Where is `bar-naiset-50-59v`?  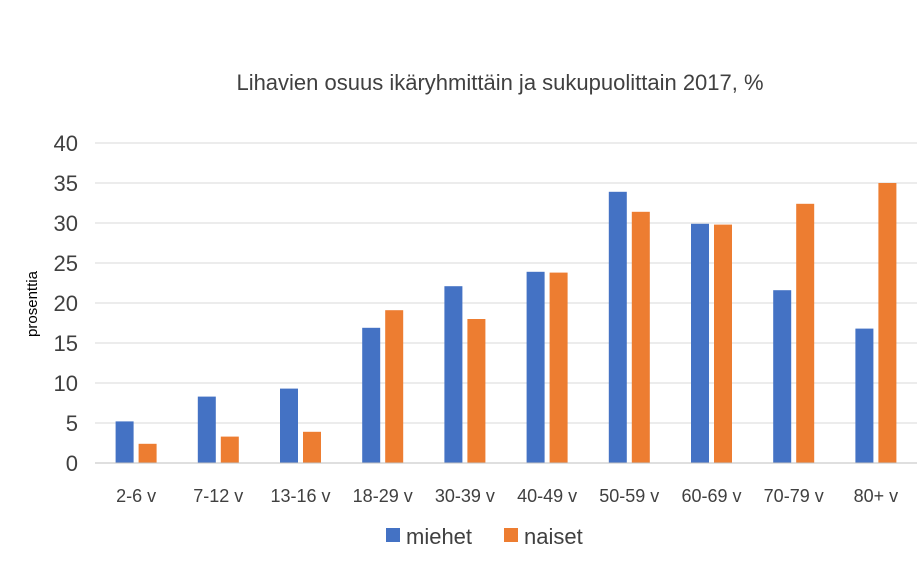 bar-naiset-50-59v is located at coordinates (640, 337).